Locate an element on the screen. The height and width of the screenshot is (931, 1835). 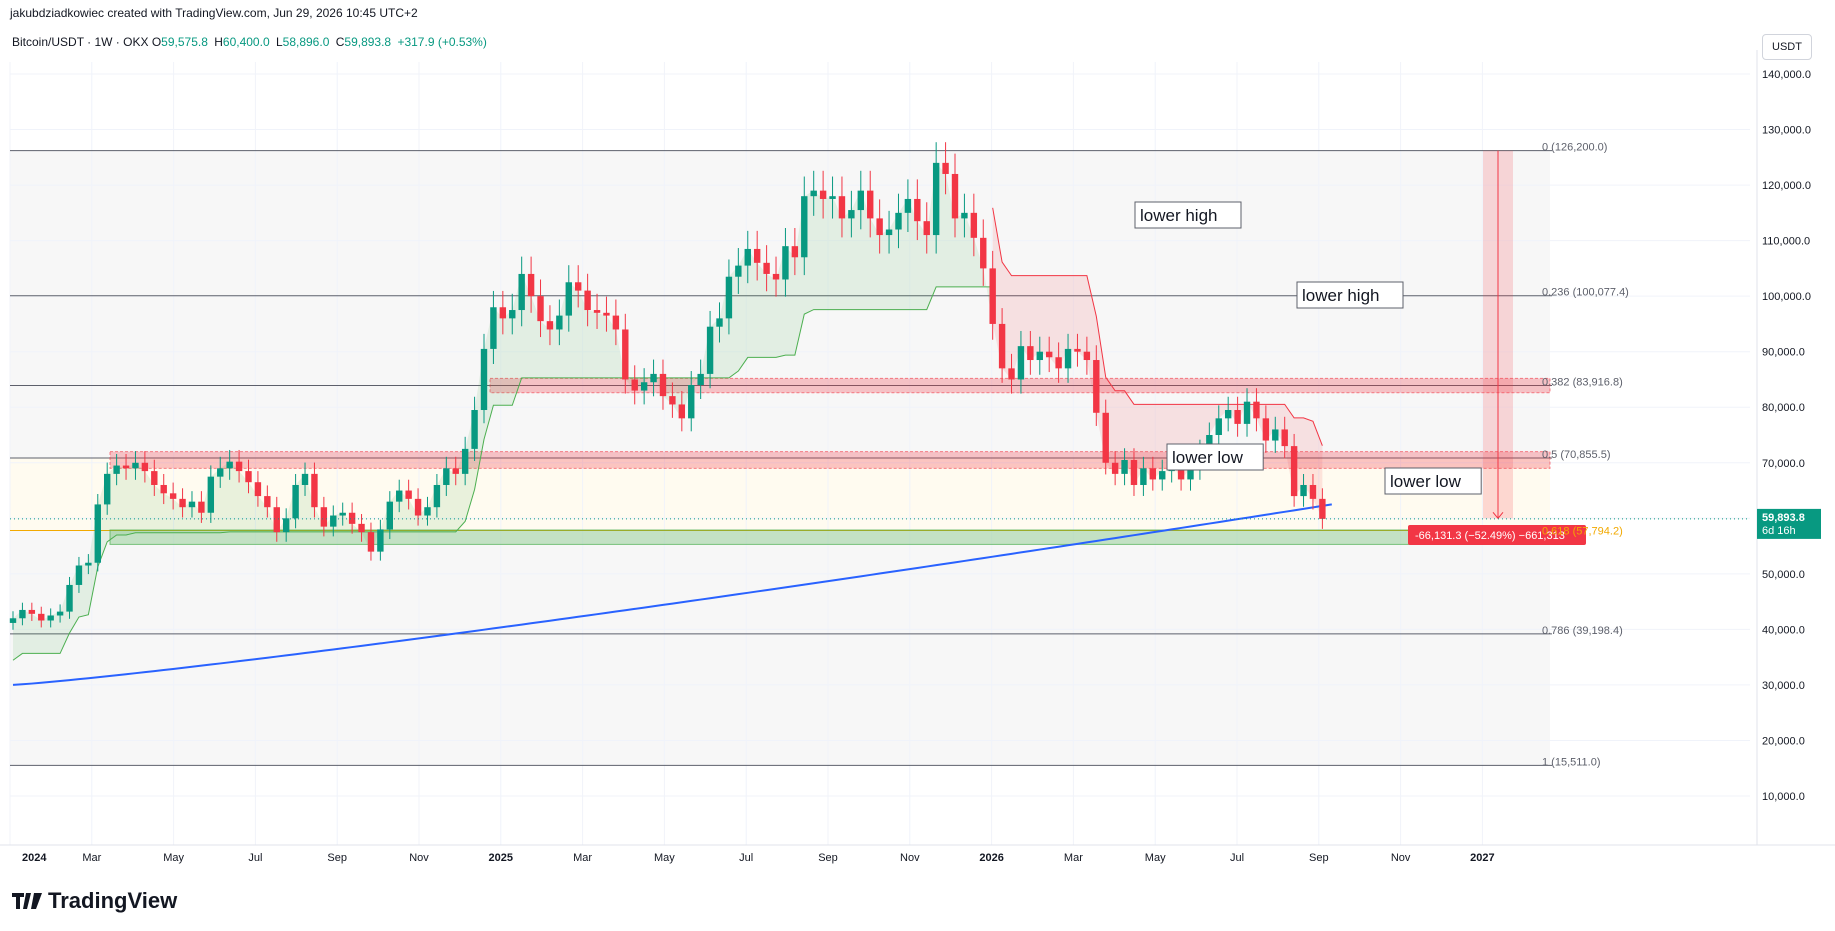
low-label: L is located at coordinates (279, 42).